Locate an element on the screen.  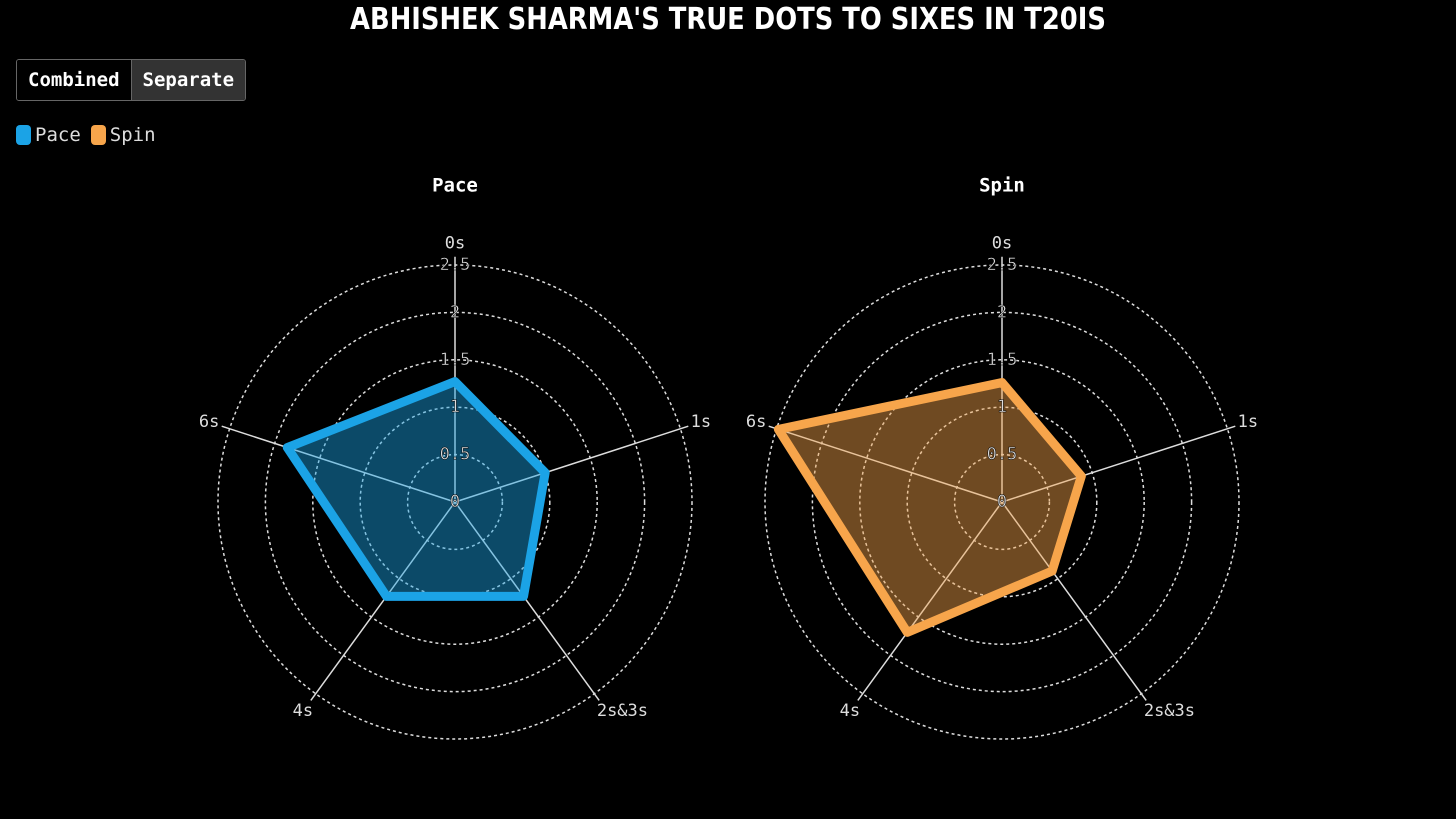
view-toggle: Combined Separate is located at coordinates (131, 80).